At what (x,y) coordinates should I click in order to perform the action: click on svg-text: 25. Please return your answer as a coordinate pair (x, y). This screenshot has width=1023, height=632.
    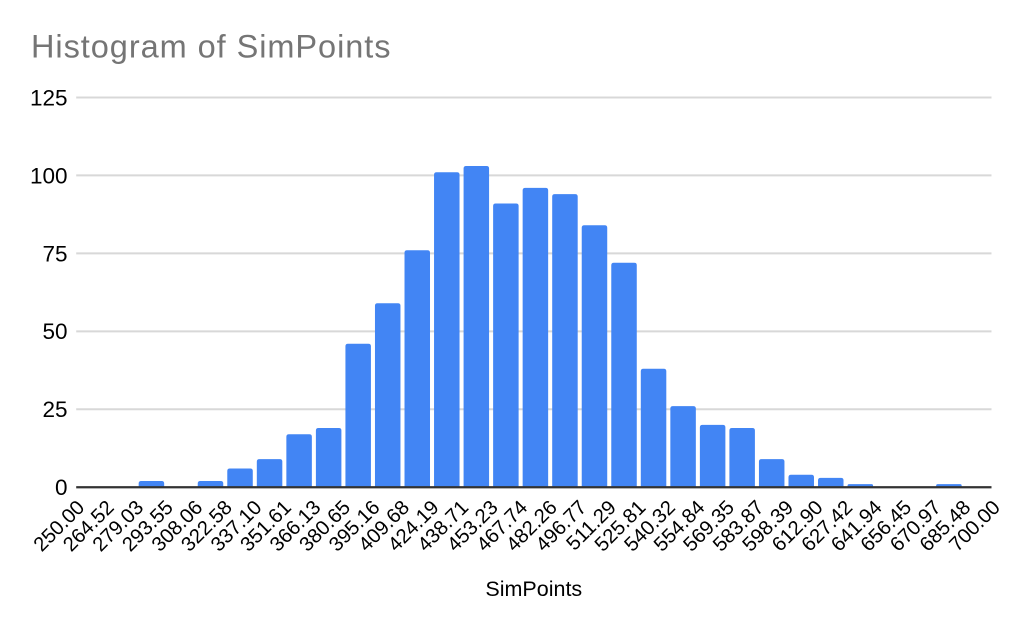
    Looking at the image, I should click on (54, 409).